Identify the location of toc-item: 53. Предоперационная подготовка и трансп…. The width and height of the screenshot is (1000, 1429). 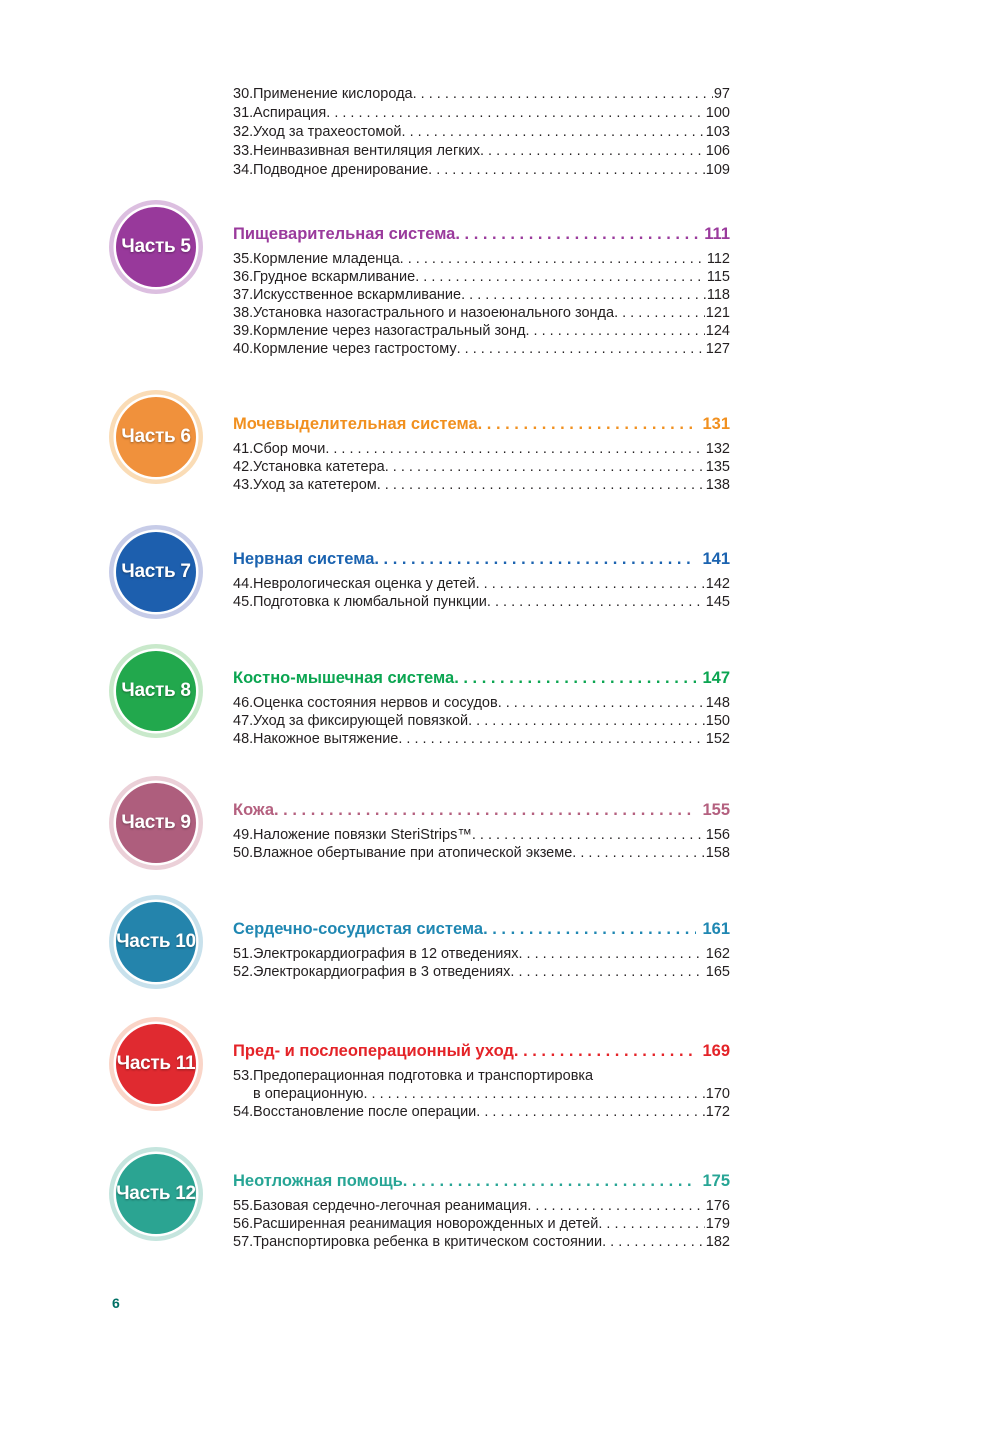
(481, 1085).